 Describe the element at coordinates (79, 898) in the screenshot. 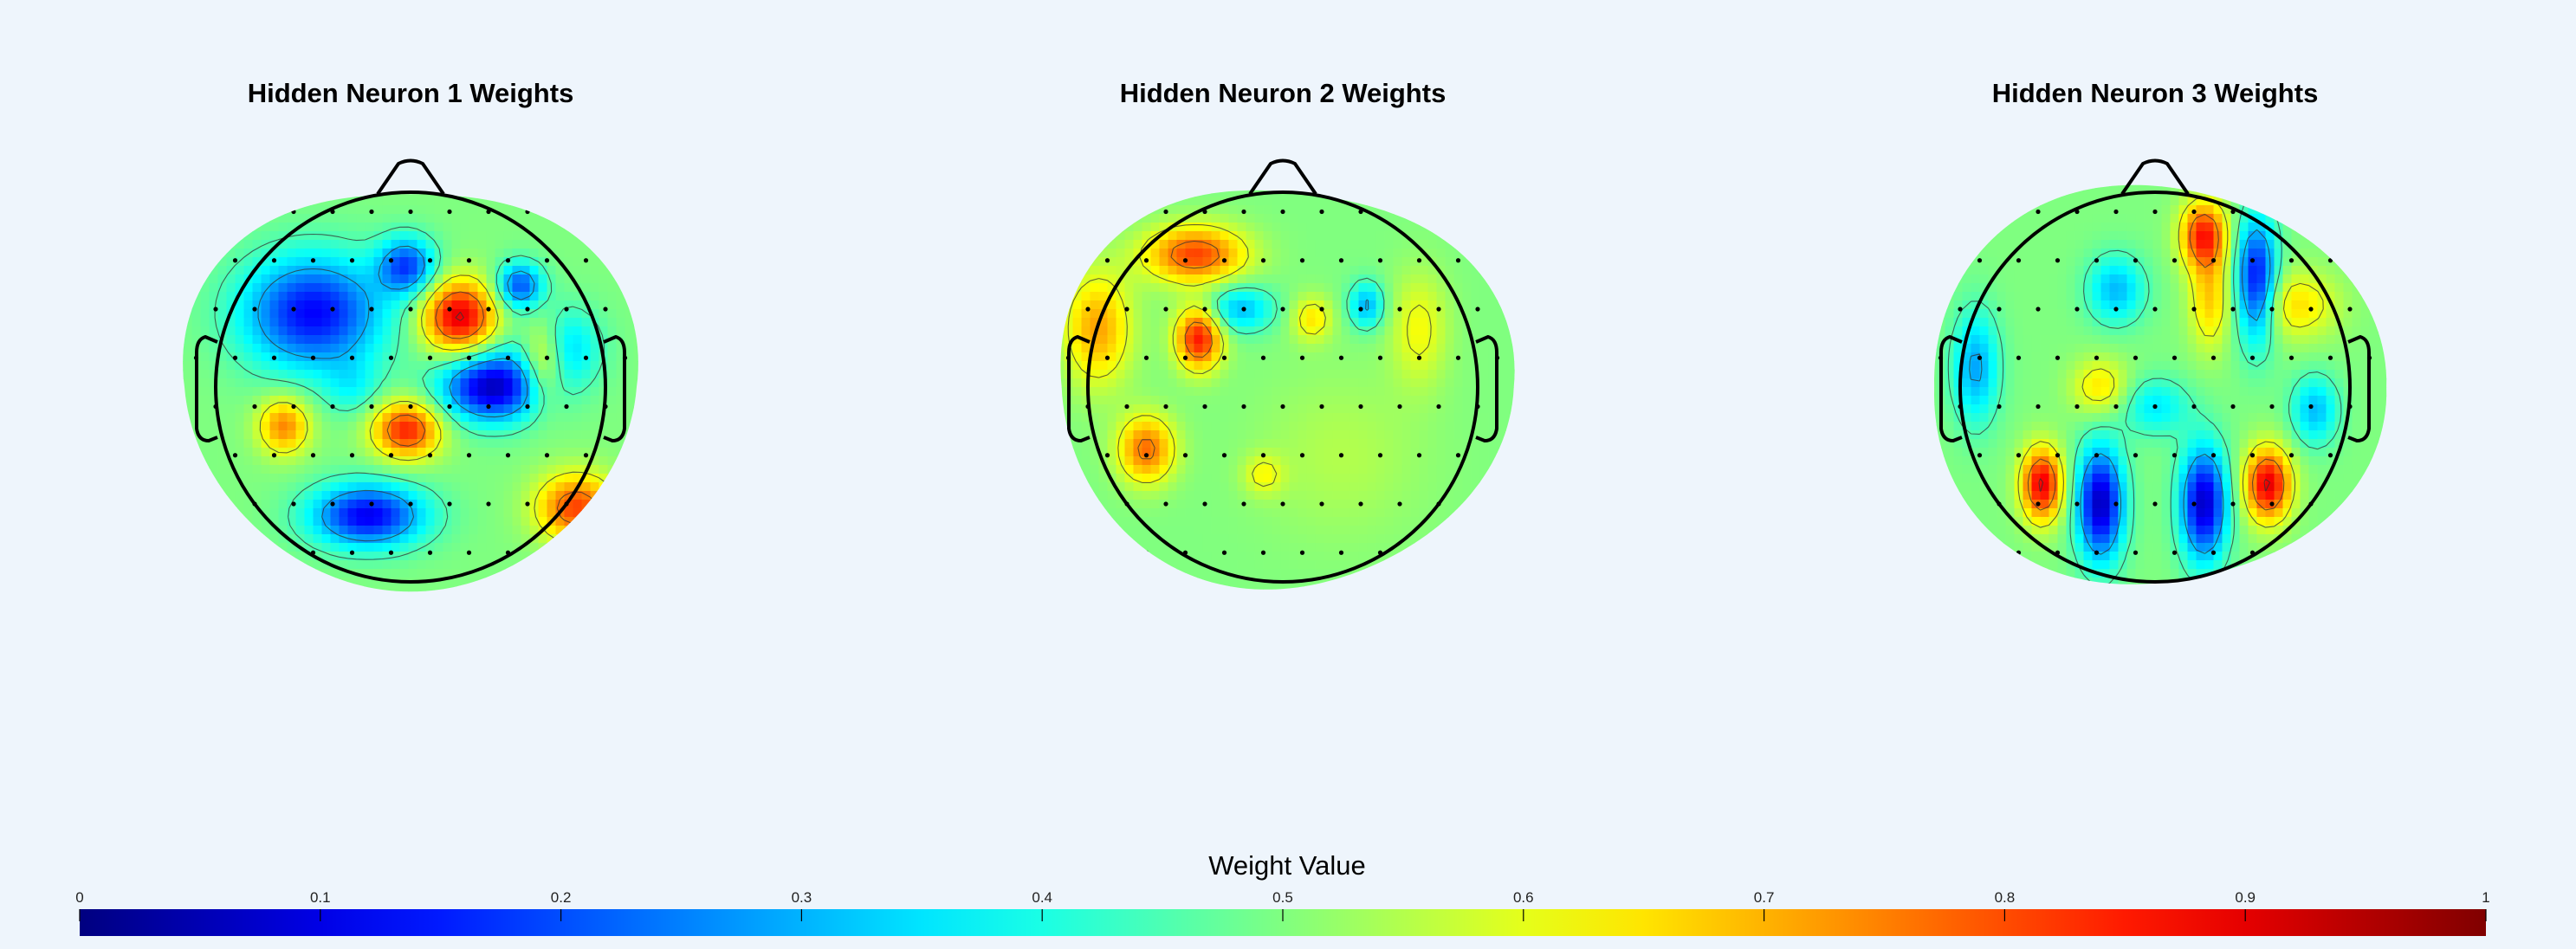

I see `colorbar-tick-label: 0` at that location.